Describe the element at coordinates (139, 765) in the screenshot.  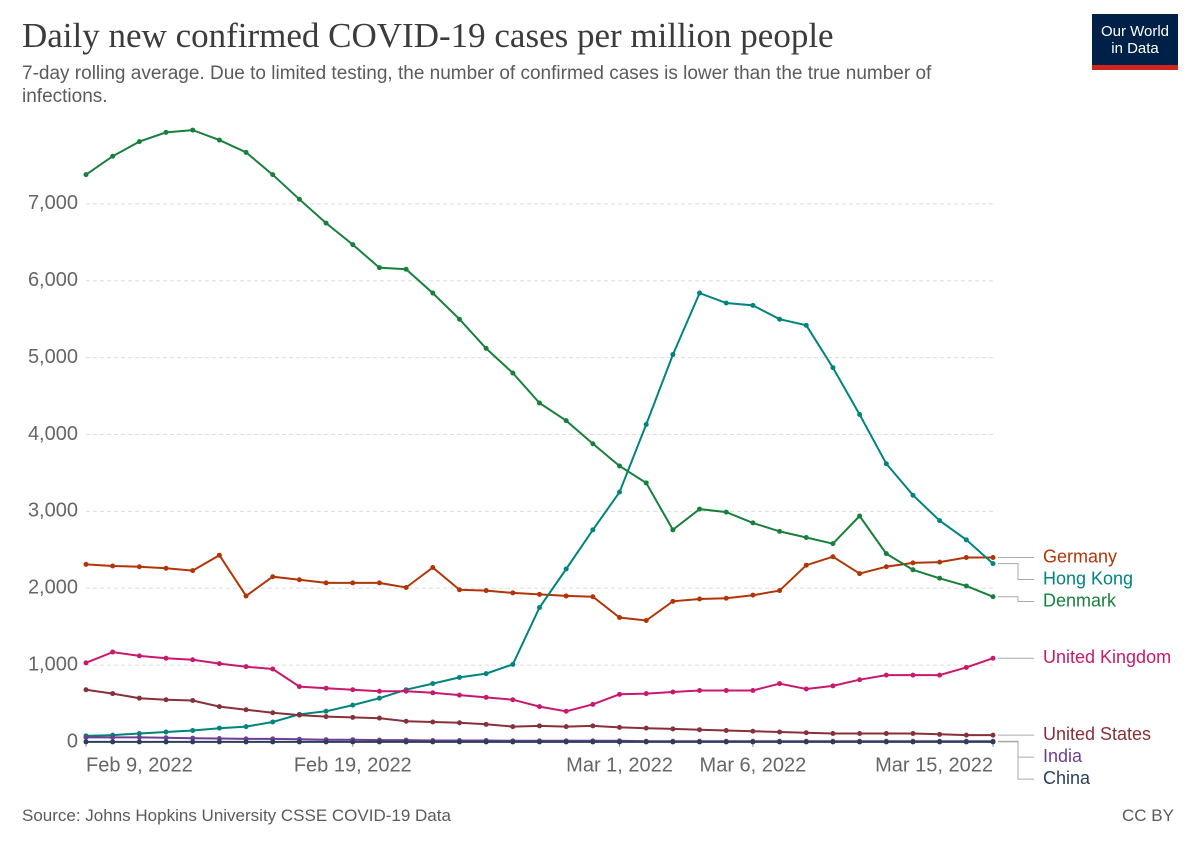
I see `x-tick-label: Feb 9, 2022` at that location.